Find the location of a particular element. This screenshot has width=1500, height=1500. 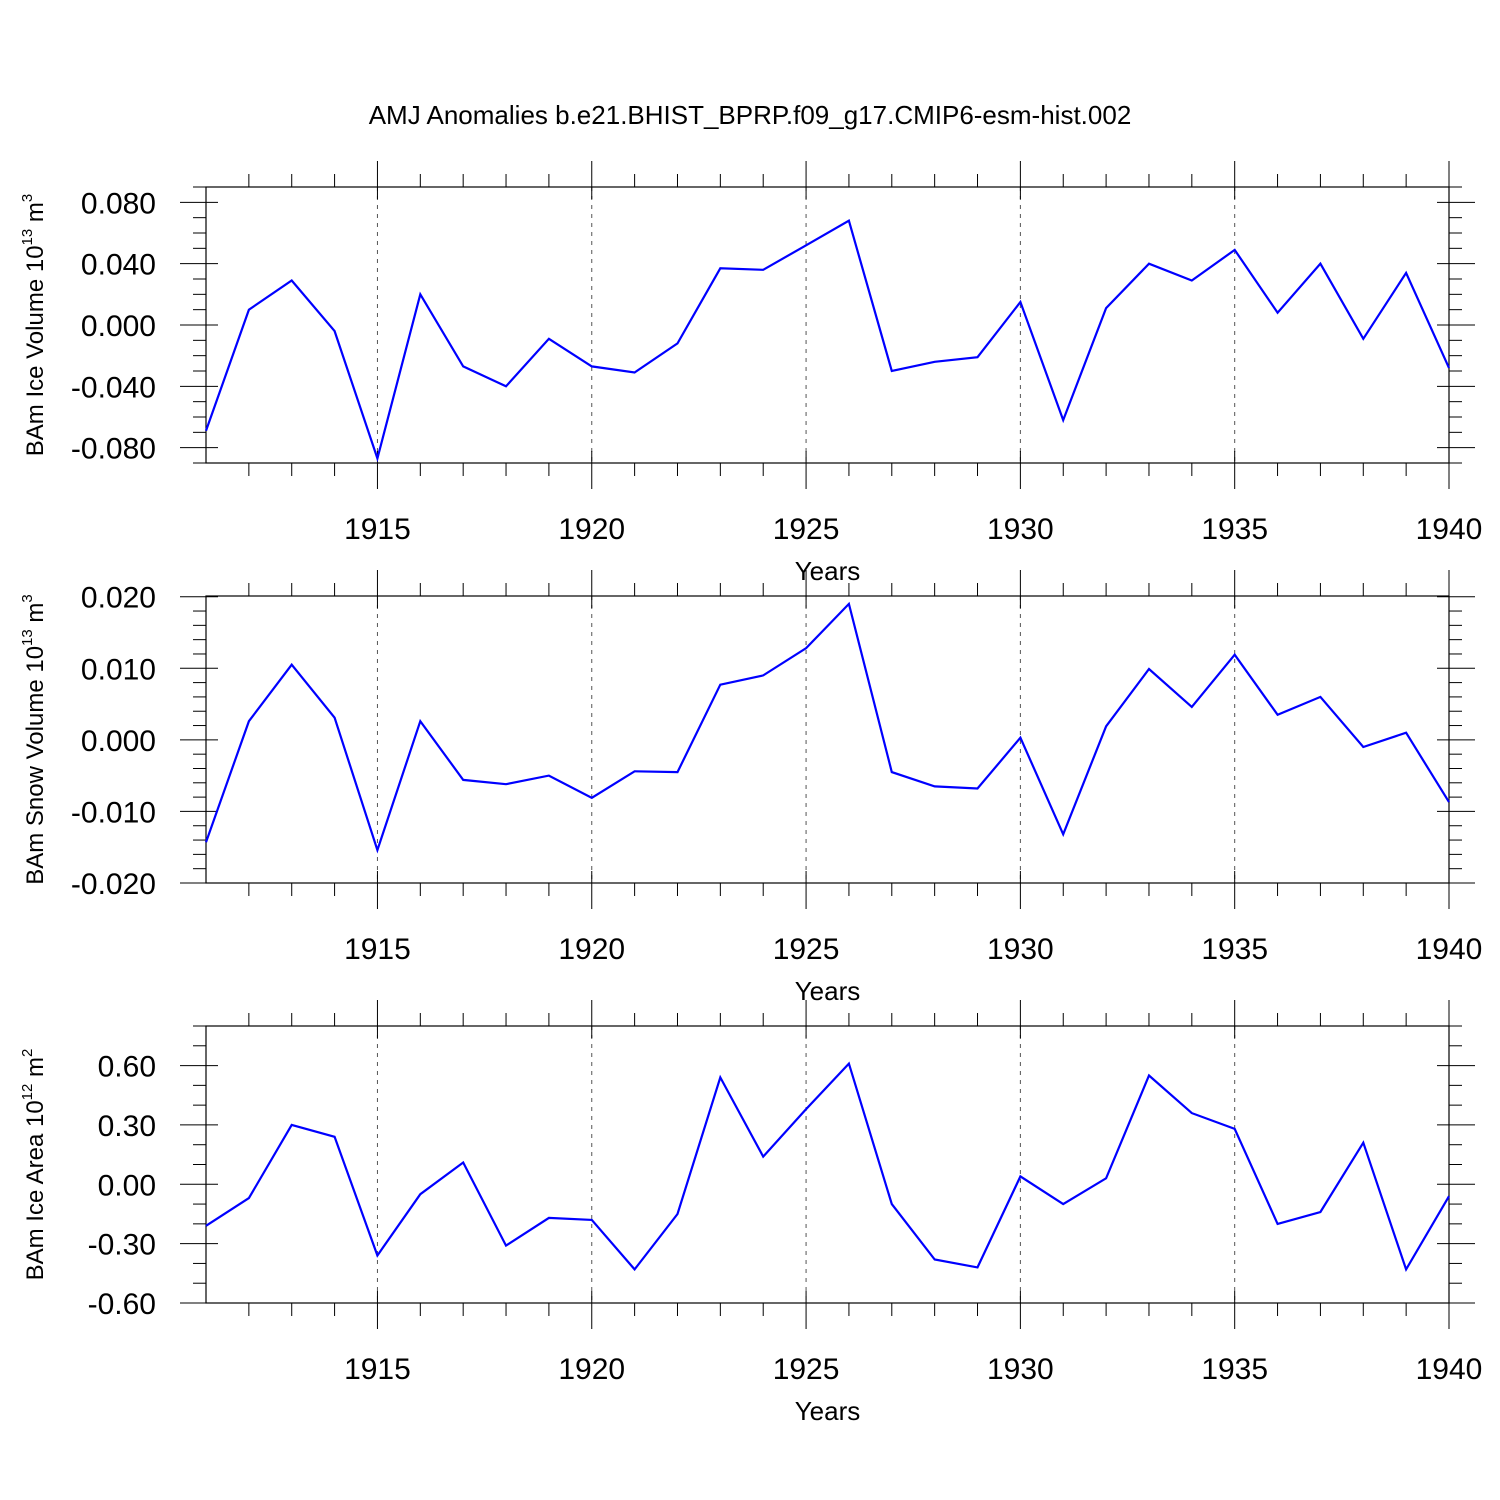

chart1.x-tick-label-2: 1925 is located at coordinates (806, 529).